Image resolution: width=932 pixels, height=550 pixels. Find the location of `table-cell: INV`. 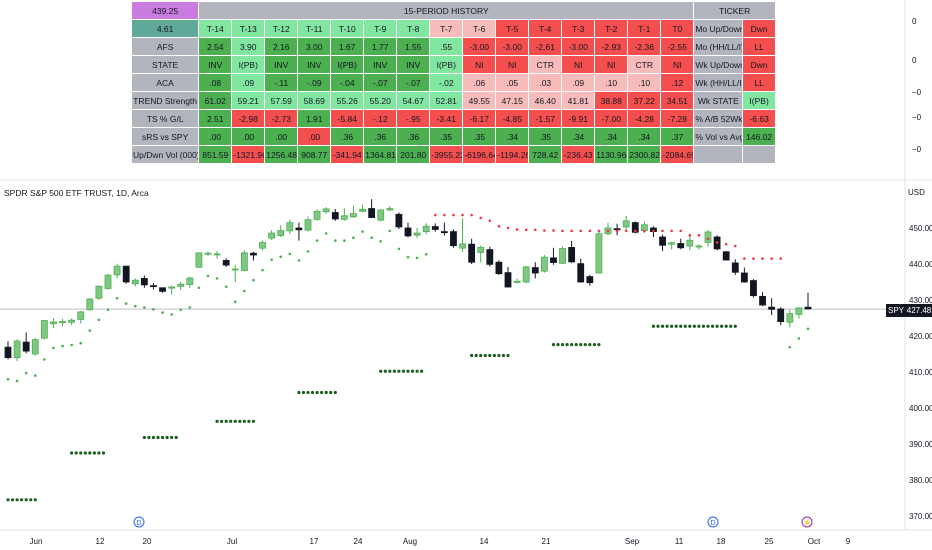

table-cell: INV is located at coordinates (281, 64).